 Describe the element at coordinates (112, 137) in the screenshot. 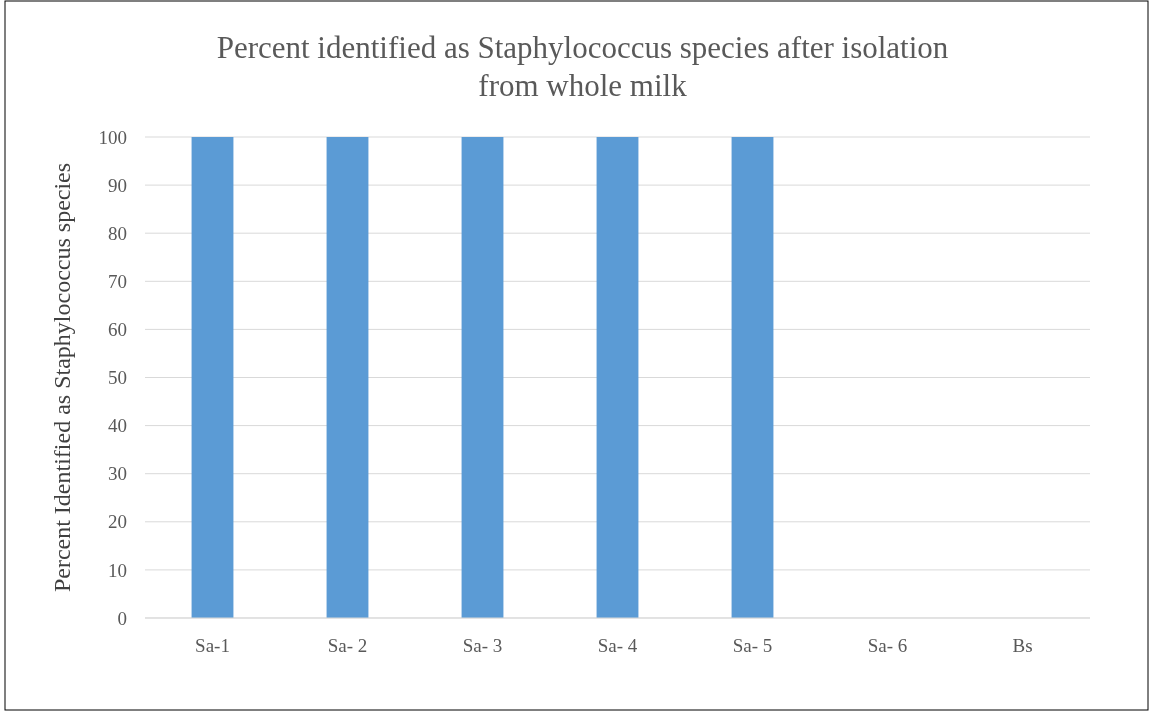

I see `y-tick-label: 100` at that location.